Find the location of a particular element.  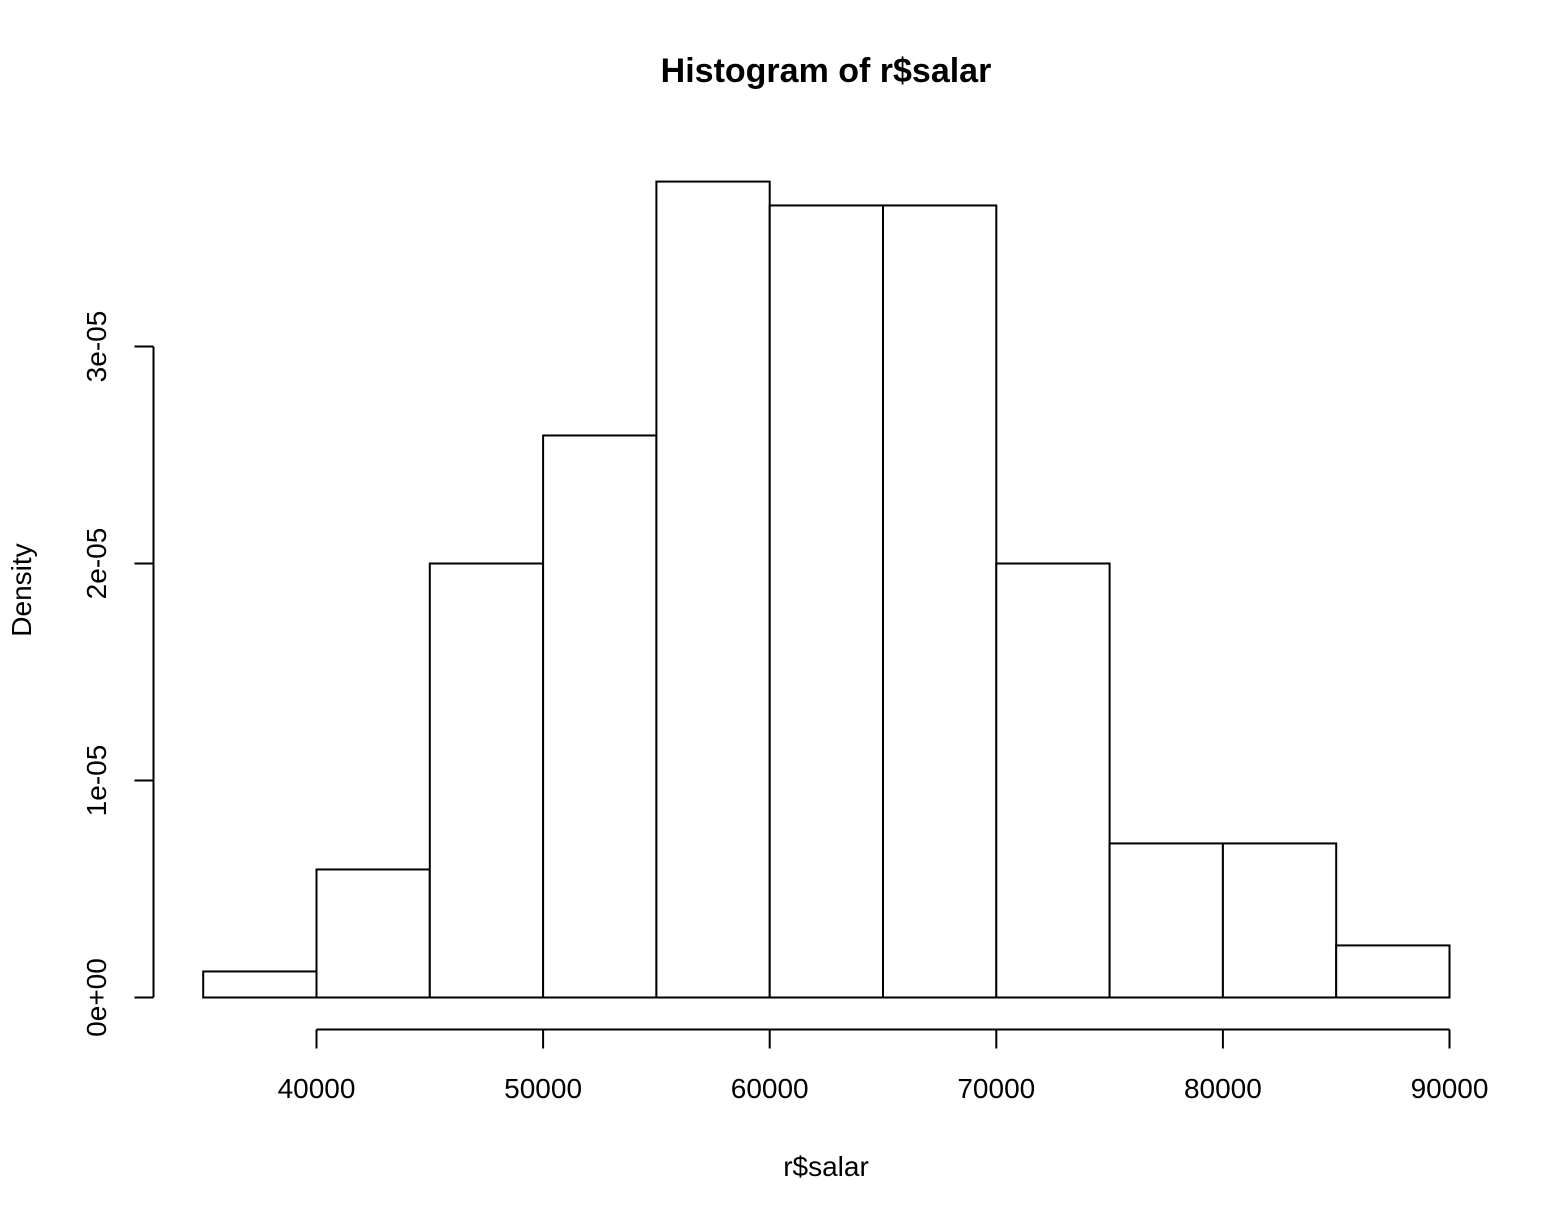

x-tick-label: 50000 is located at coordinates (543, 1088).